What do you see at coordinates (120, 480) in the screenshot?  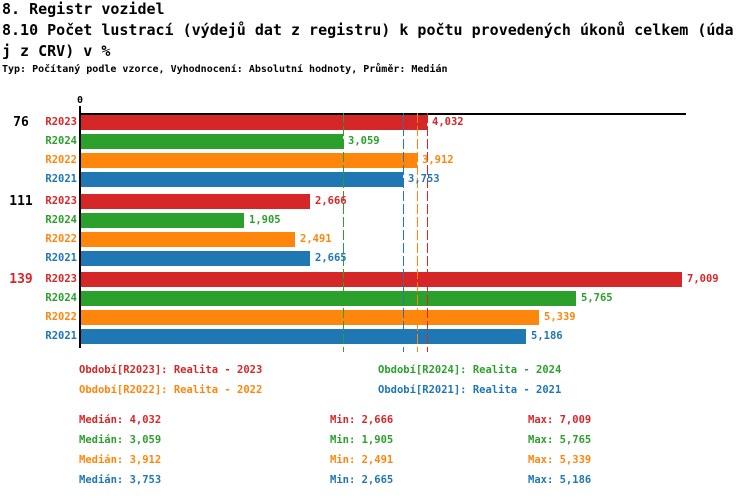 I see `stat-median-r2021: Medián: 3,753` at bounding box center [120, 480].